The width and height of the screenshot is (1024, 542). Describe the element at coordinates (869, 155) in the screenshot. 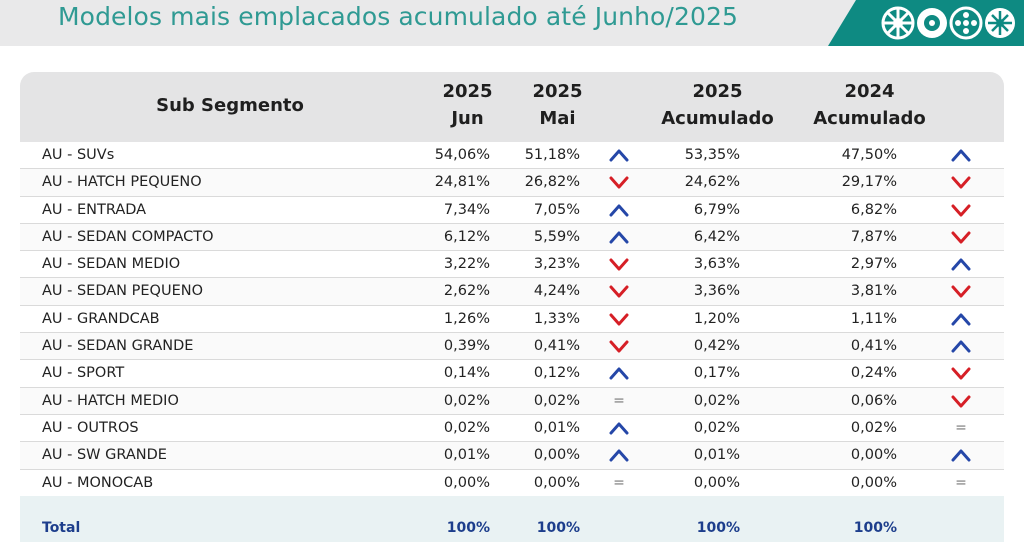

I see `acumulado-2024-cell: 47,50%` at that location.